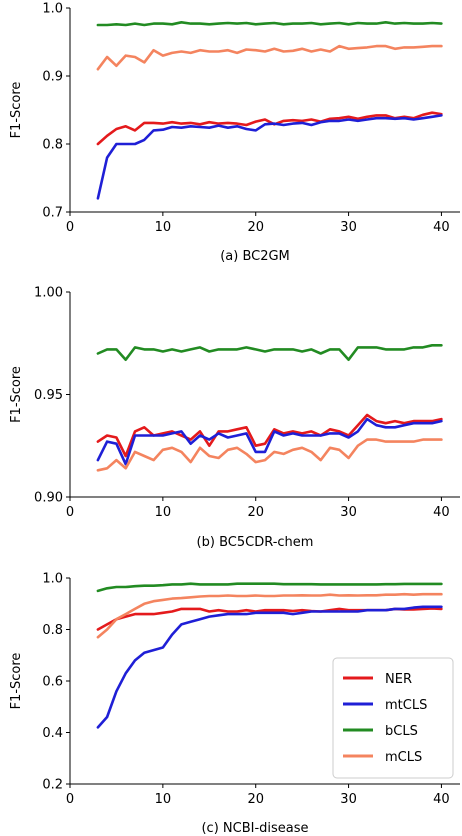  What do you see at coordinates (52, 785) in the screenshot?
I see `y-tick-label: 0.2` at bounding box center [52, 785].